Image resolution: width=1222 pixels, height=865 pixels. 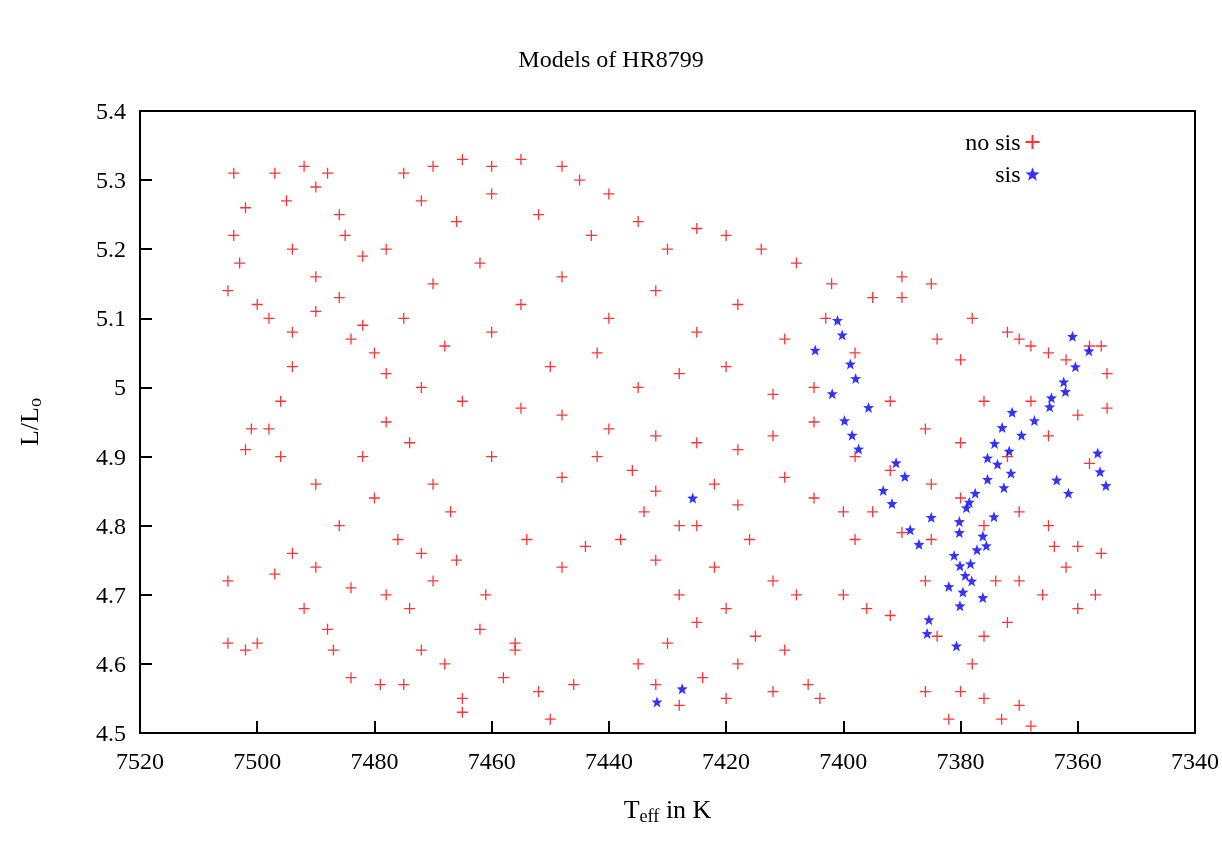 I want to click on y-tick-label: 4.7, so click(x=111, y=594).